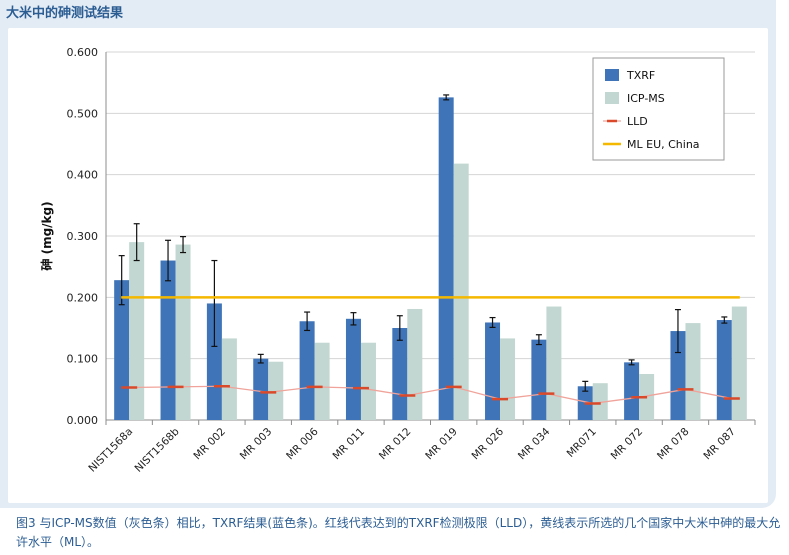 The width and height of the screenshot is (789, 555). I want to click on x-tick-label: MR 002, so click(209, 444).